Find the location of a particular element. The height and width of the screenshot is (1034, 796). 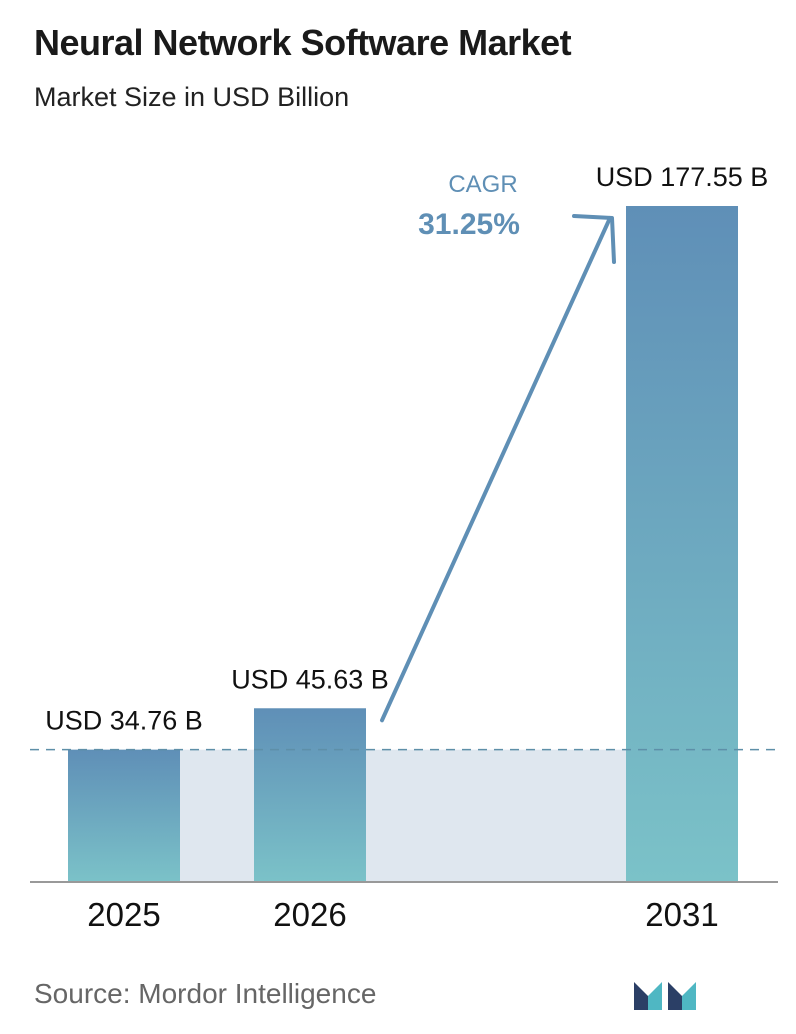

chart-subtitle: Market Size in USD Billion is located at coordinates (192, 97).